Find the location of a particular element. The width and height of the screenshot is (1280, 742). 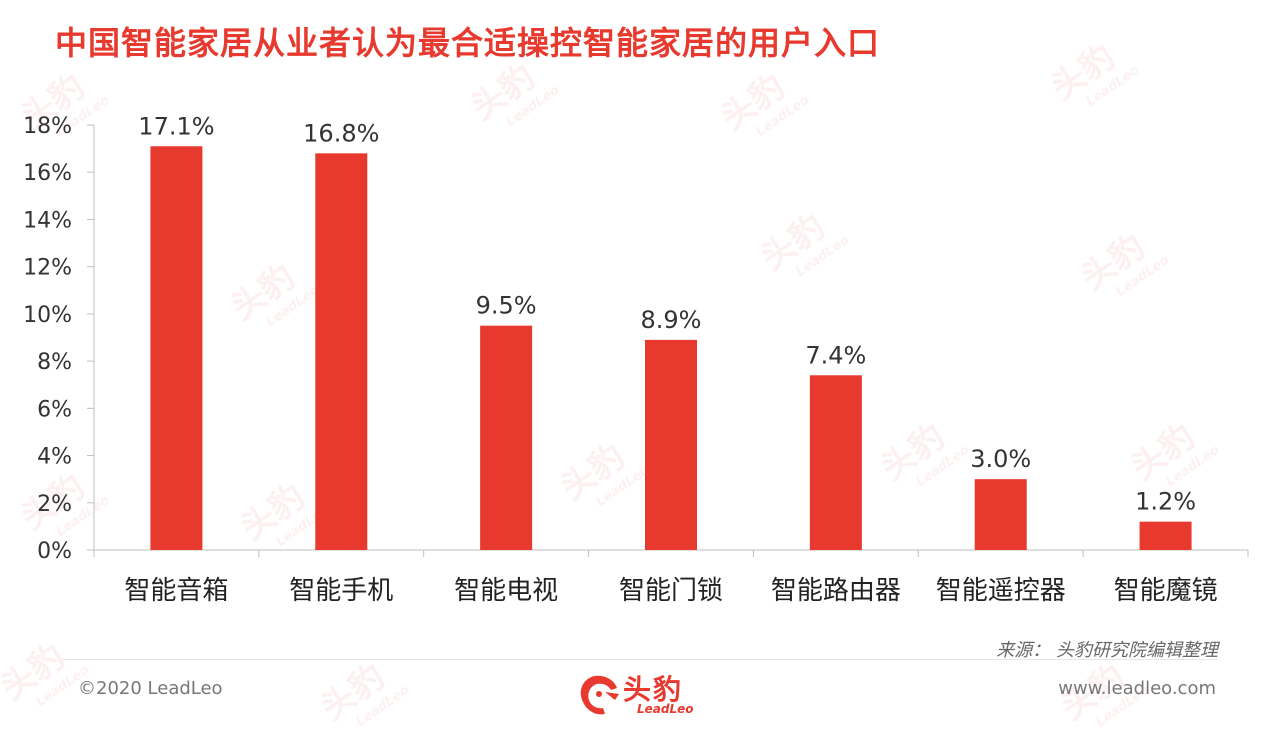

y-tick-label: 2% is located at coordinates (54, 504).